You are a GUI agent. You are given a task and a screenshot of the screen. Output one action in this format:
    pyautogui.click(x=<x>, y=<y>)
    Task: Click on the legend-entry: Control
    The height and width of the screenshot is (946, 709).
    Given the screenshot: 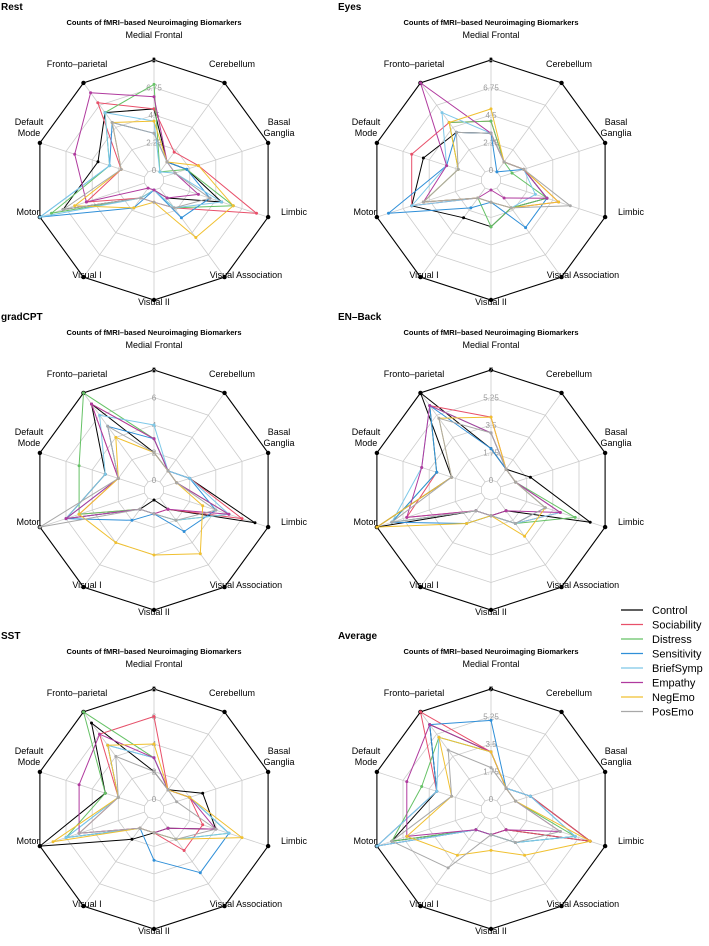 What is the action you would take?
    pyautogui.click(x=669, y=611)
    